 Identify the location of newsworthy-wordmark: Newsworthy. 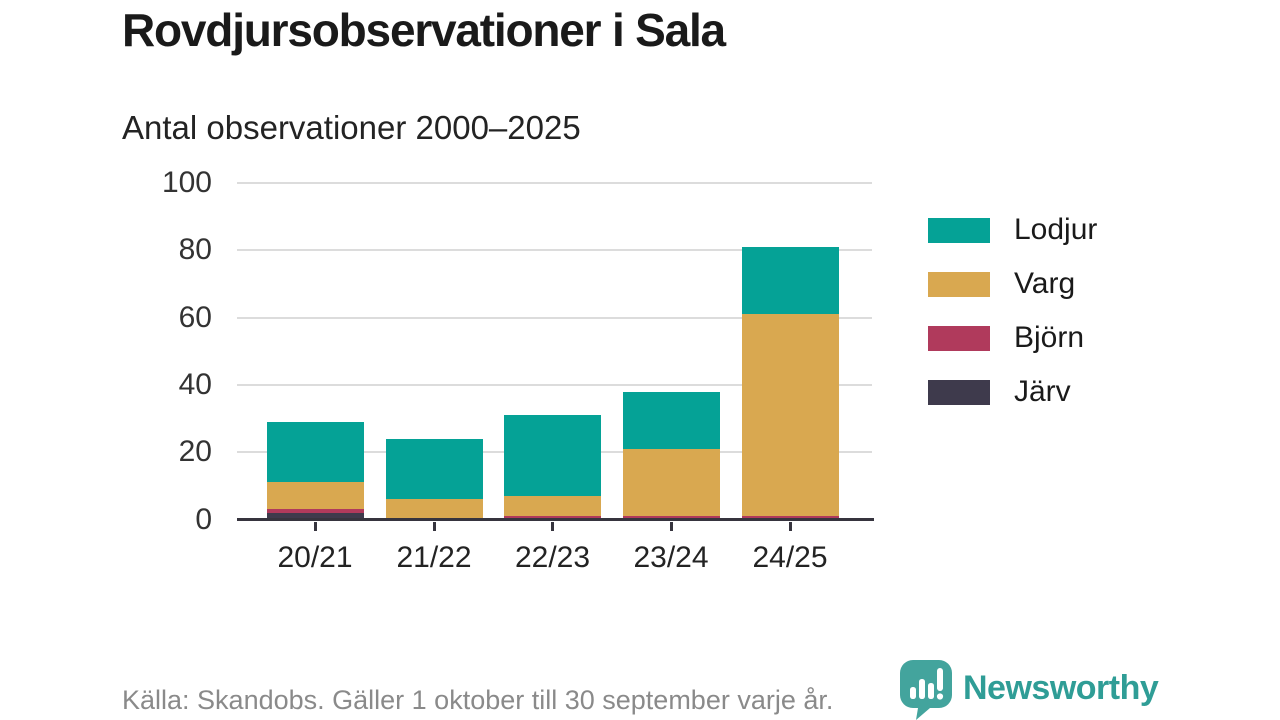
(1061, 688).